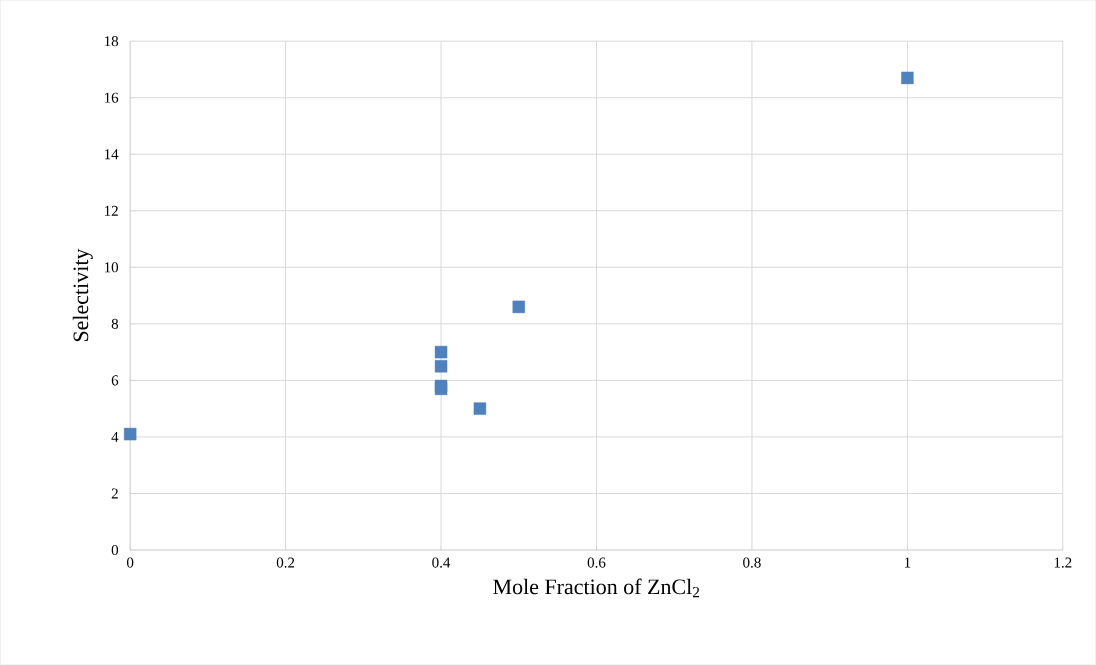  What do you see at coordinates (596, 562) in the screenshot?
I see `x-tick-label: 0.6` at bounding box center [596, 562].